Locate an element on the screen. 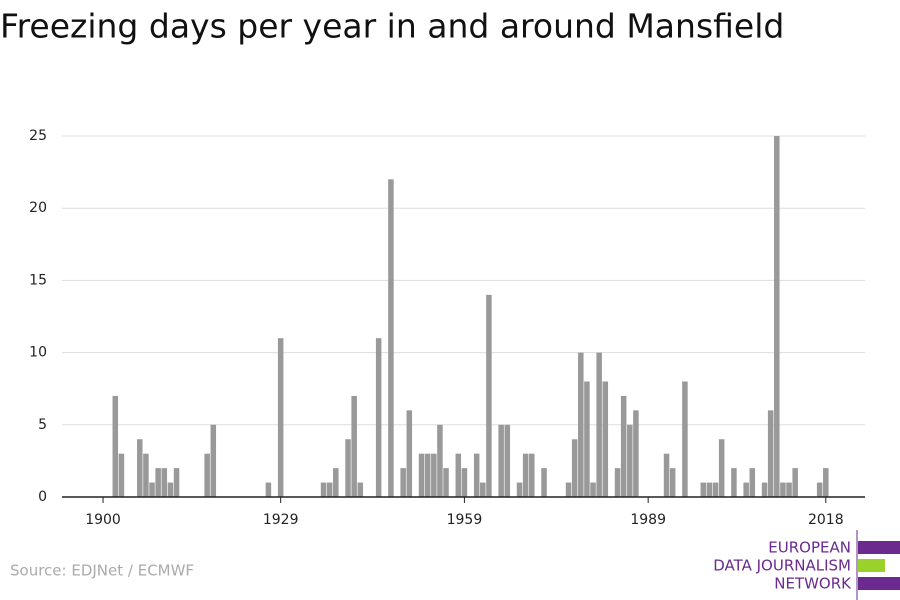 This screenshot has width=900, height=600. logo-text: EUROPEAN is located at coordinates (809, 548).